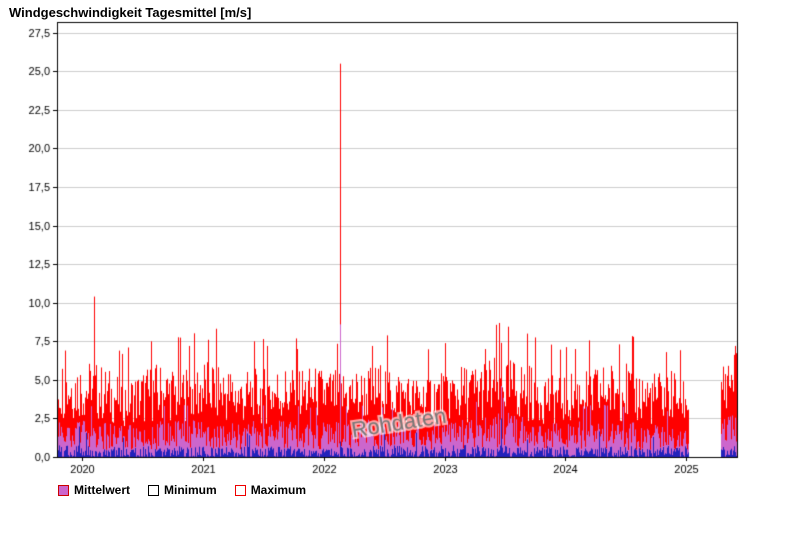 The width and height of the screenshot is (800, 550). I want to click on legend-swatch-mittelwert, so click(63, 490).